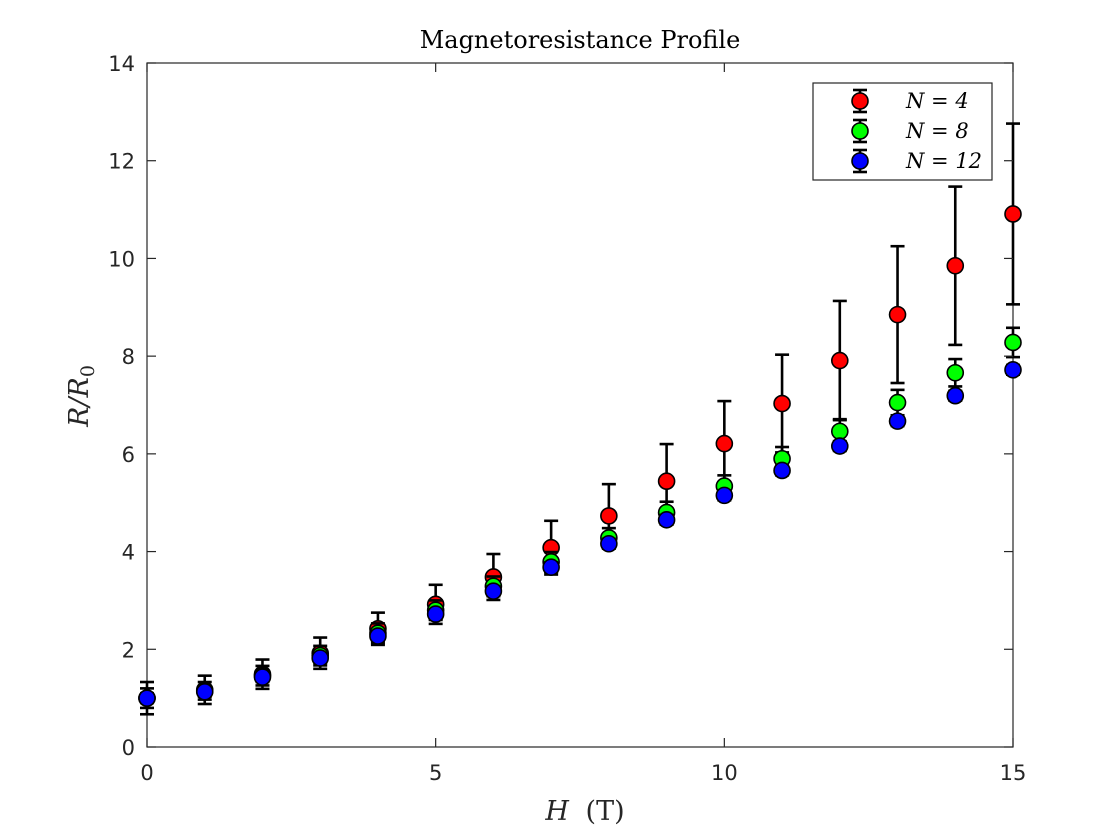 Image resolution: width=1120 pixels, height=840 pixels. Describe the element at coordinates (937, 101) in the screenshot. I see `legend-label: N = 4` at that location.